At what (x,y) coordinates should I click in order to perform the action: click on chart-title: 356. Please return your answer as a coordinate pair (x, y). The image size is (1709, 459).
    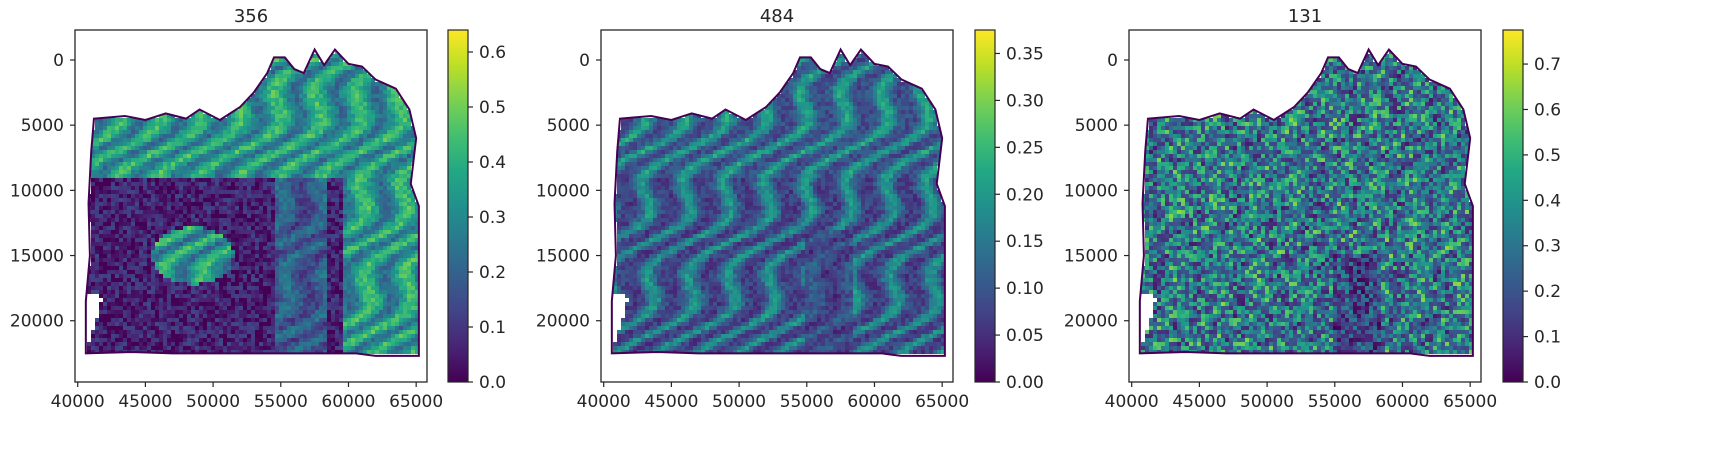
    Looking at the image, I should click on (251, 16).